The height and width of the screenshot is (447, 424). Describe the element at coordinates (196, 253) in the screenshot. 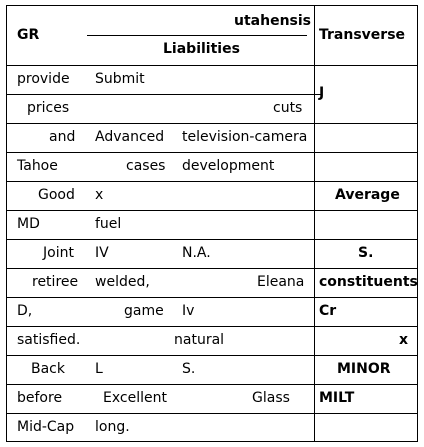

I see `table-cell: N.A.` at that location.